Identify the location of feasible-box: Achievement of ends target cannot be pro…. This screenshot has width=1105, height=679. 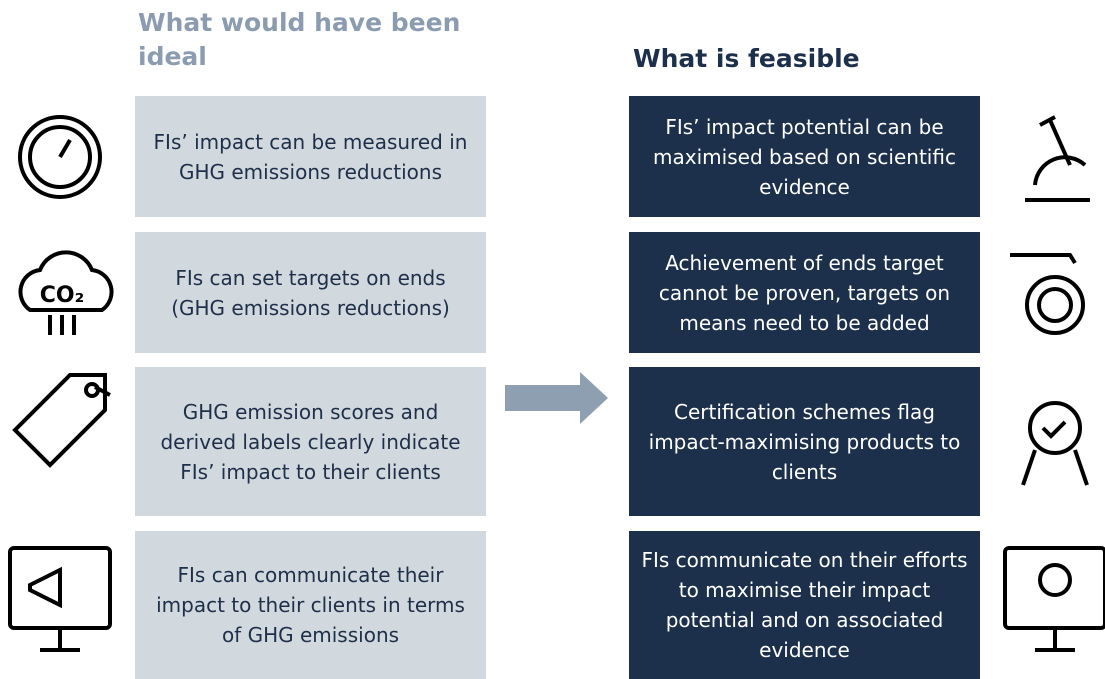
(804, 292).